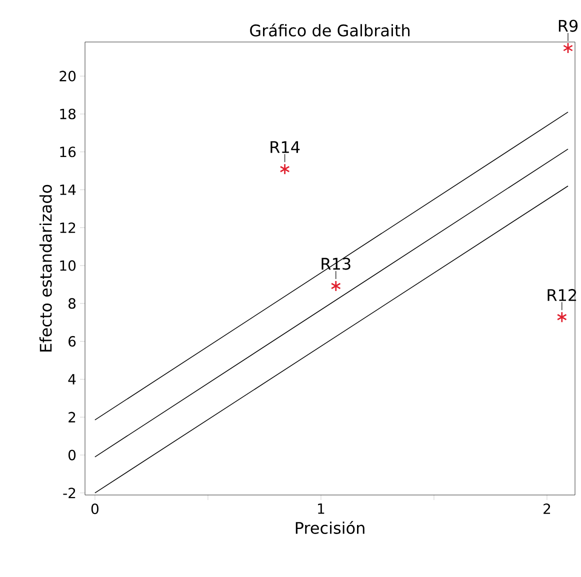  I want to click on x-tick-label: 2, so click(547, 509).